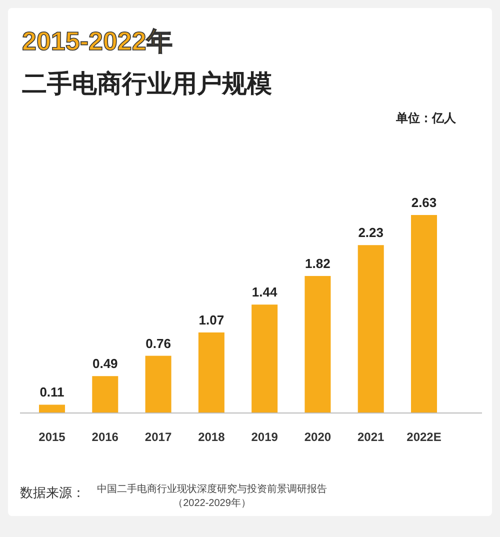  What do you see at coordinates (265, 292) in the screenshot?
I see `data-label: 1.44` at bounding box center [265, 292].